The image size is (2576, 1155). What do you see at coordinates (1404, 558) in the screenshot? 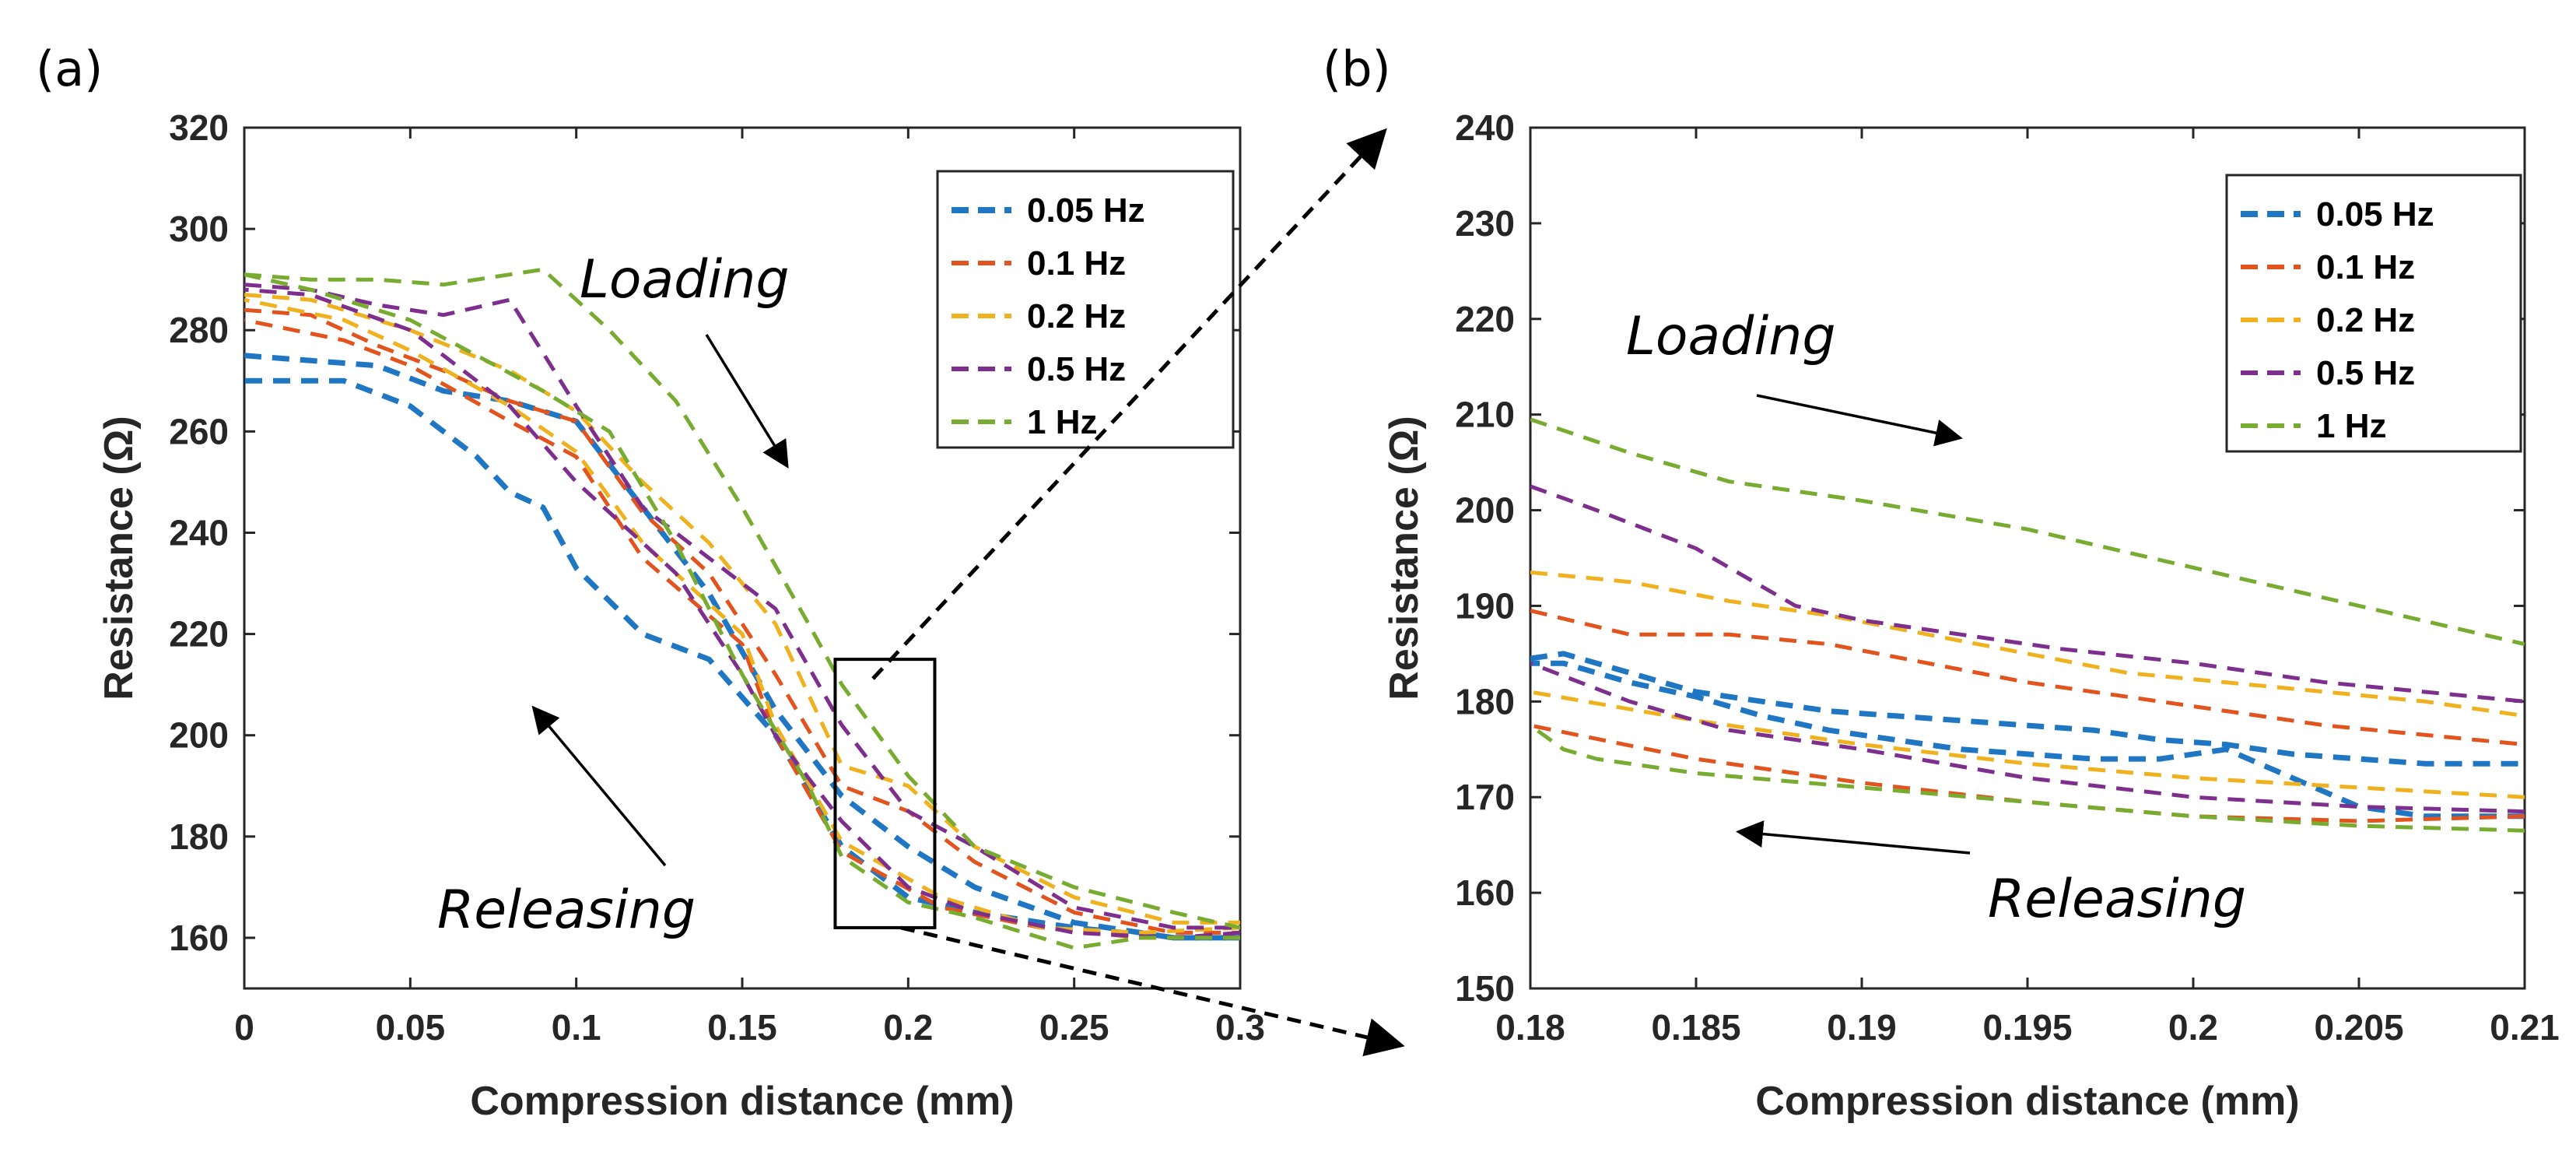
I see `y-axis-label-b: Resistance (Ω)` at bounding box center [1404, 558].